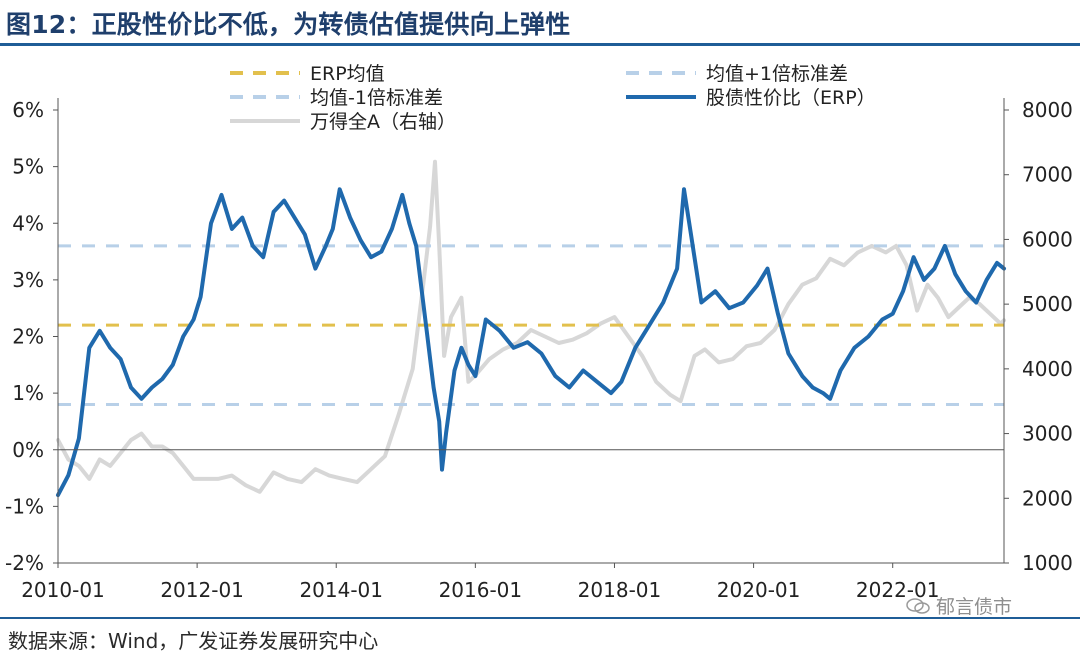 This screenshot has width=1080, height=658. Describe the element at coordinates (28, 110) in the screenshot. I see `left-tick-label: 6%` at that location.